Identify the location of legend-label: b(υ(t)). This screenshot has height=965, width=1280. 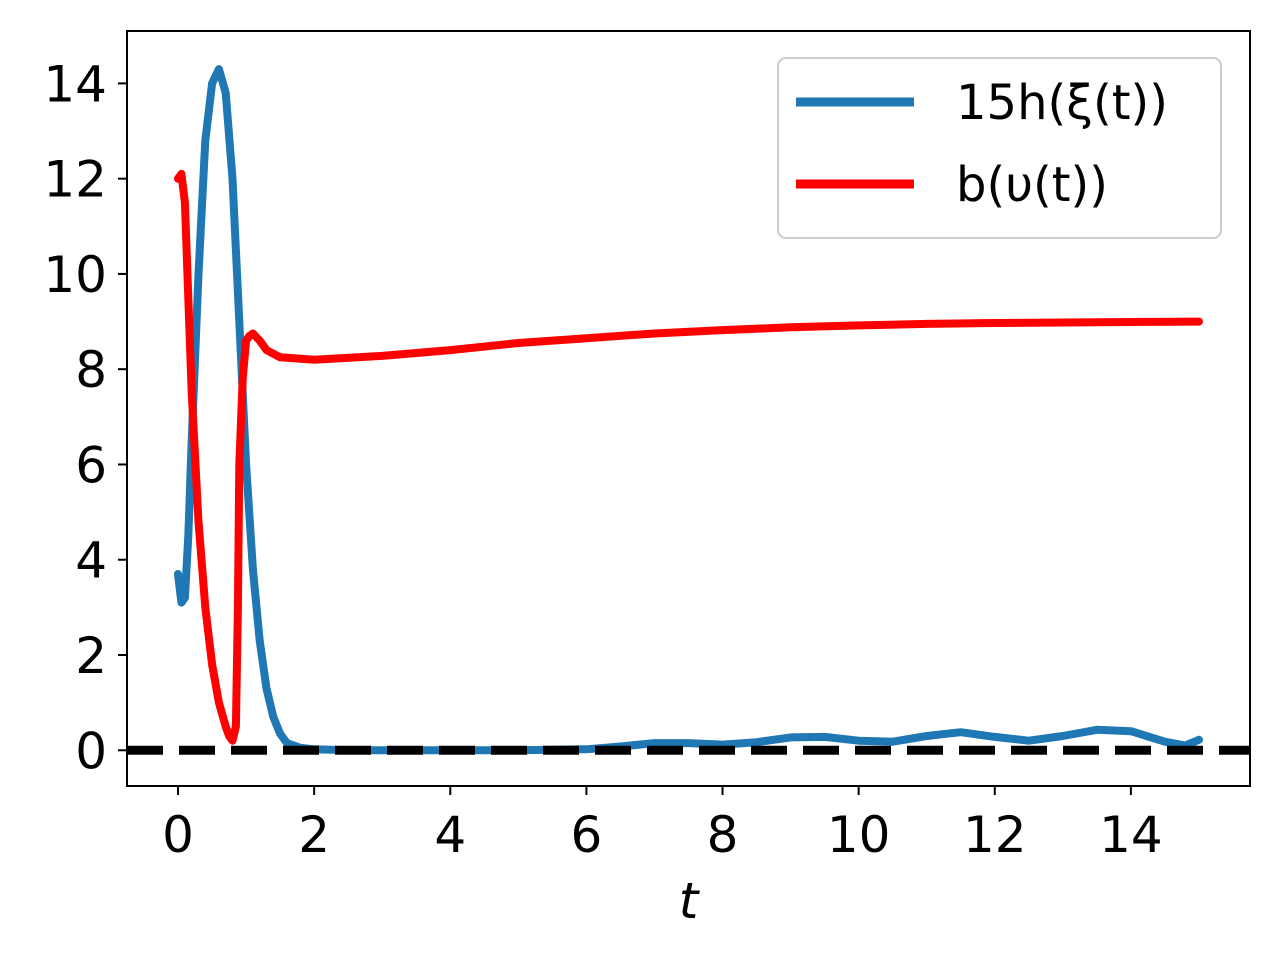
(1032, 185).